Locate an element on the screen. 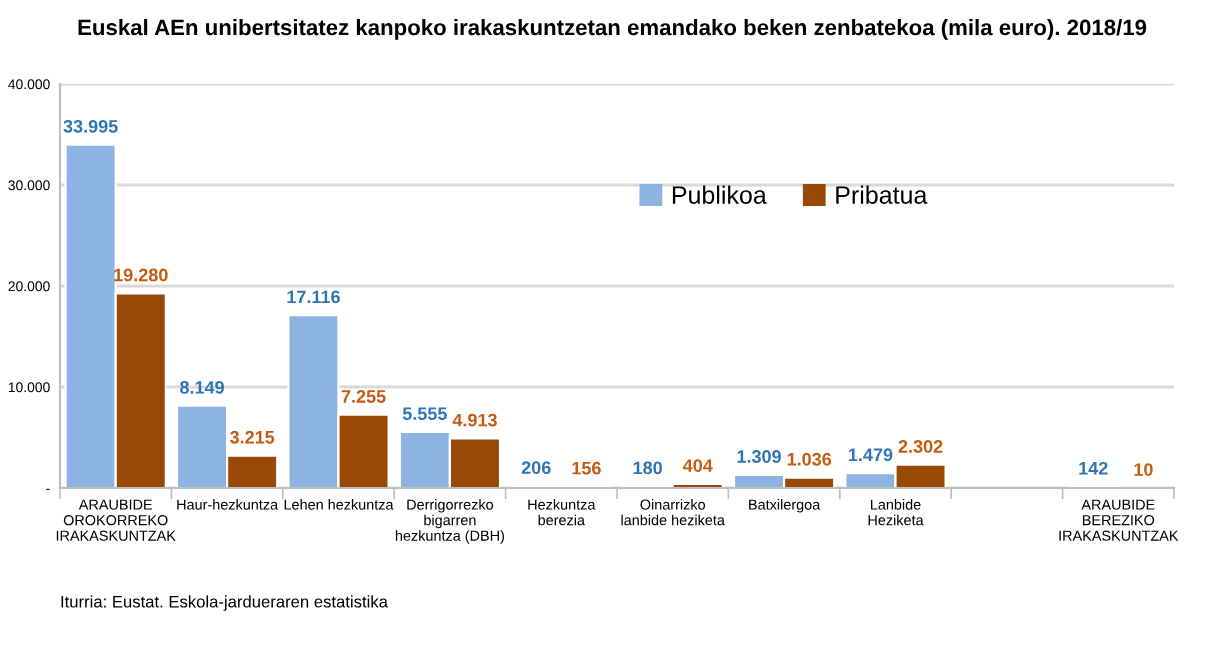 The height and width of the screenshot is (652, 1224). data-label: 7.255 is located at coordinates (363, 396).